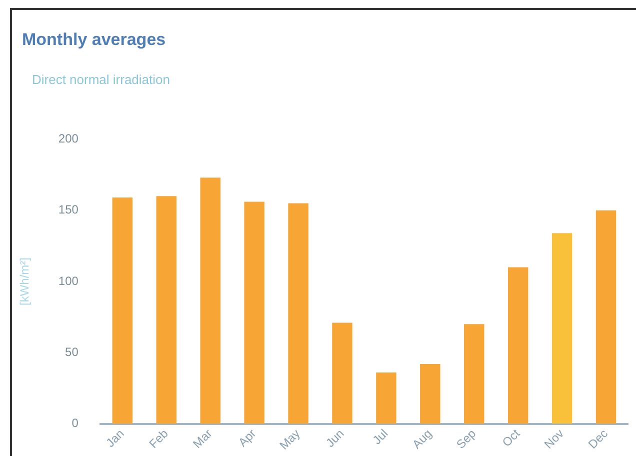  What do you see at coordinates (247, 438) in the screenshot?
I see `x-tick-label: Apr` at bounding box center [247, 438].